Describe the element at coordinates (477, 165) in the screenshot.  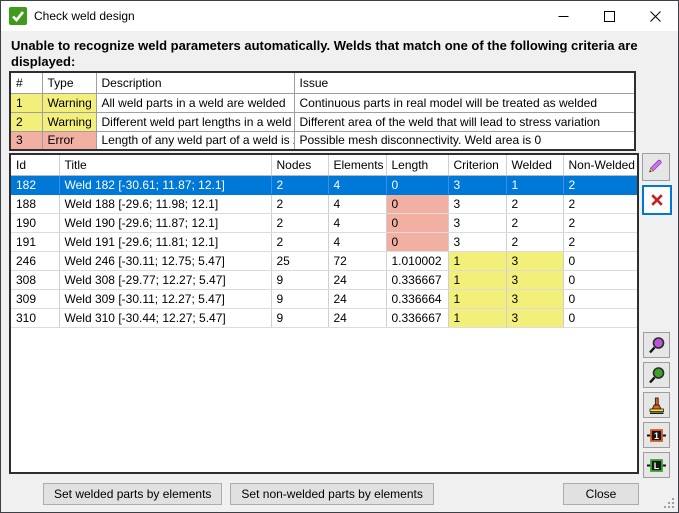
I see `col-criterion: Criterion` at that location.